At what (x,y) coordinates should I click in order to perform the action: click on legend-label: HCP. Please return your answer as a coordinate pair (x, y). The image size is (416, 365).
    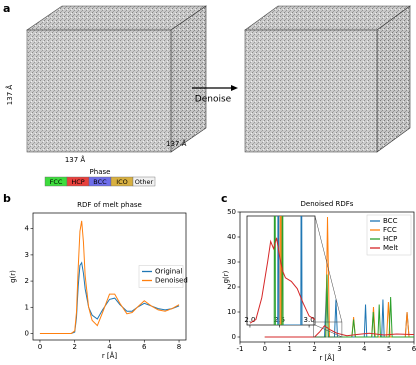
    Looking at the image, I should click on (390, 239).